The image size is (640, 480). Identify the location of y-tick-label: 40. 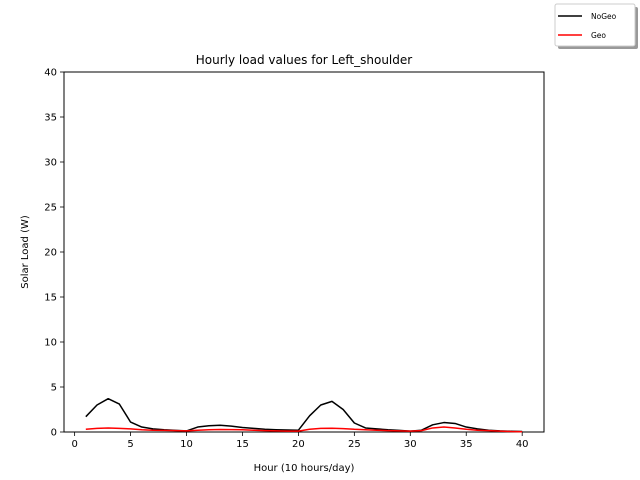
(50, 73).